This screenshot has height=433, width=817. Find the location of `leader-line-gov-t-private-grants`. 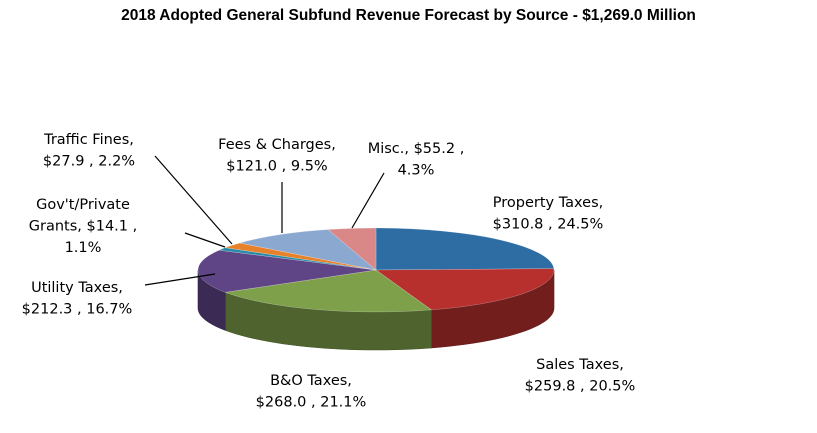

leader-line-gov-t-private-grants is located at coordinates (205, 240).